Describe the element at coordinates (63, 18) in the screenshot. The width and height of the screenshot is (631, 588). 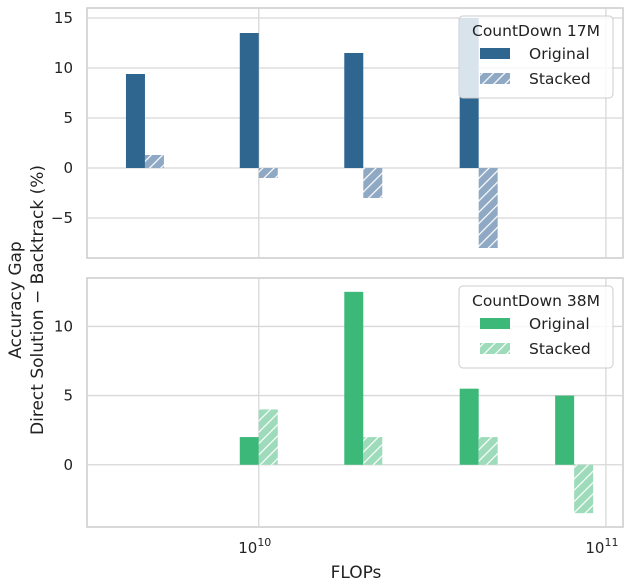
I see `y-tick-label: 15` at that location.